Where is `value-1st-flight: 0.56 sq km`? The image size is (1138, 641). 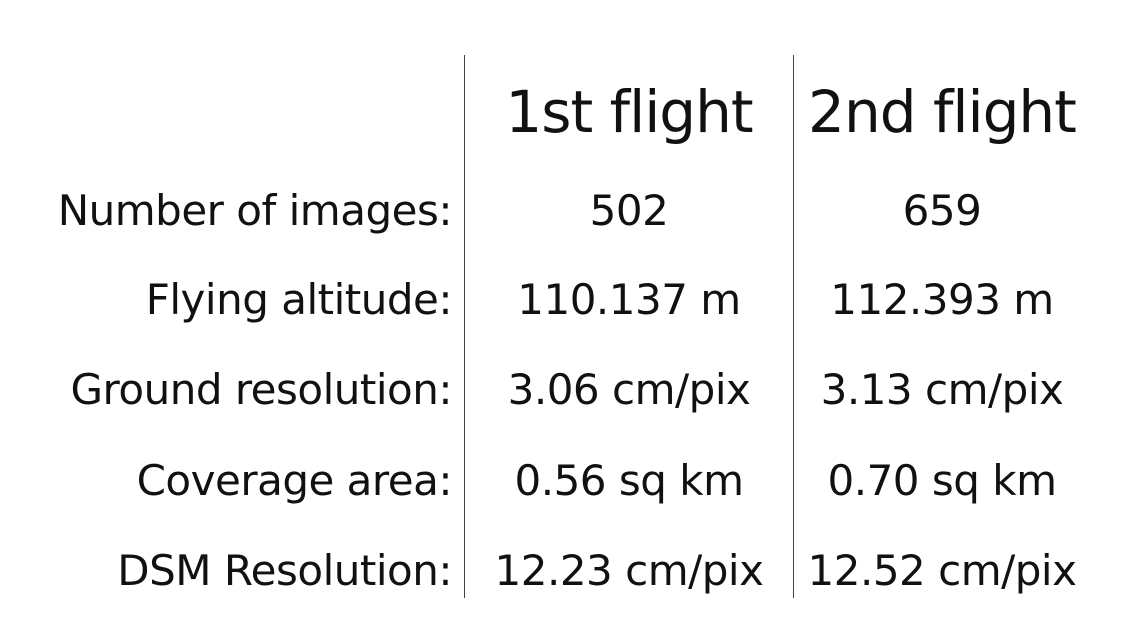 value-1st-flight: 0.56 sq km is located at coordinates (629, 480).